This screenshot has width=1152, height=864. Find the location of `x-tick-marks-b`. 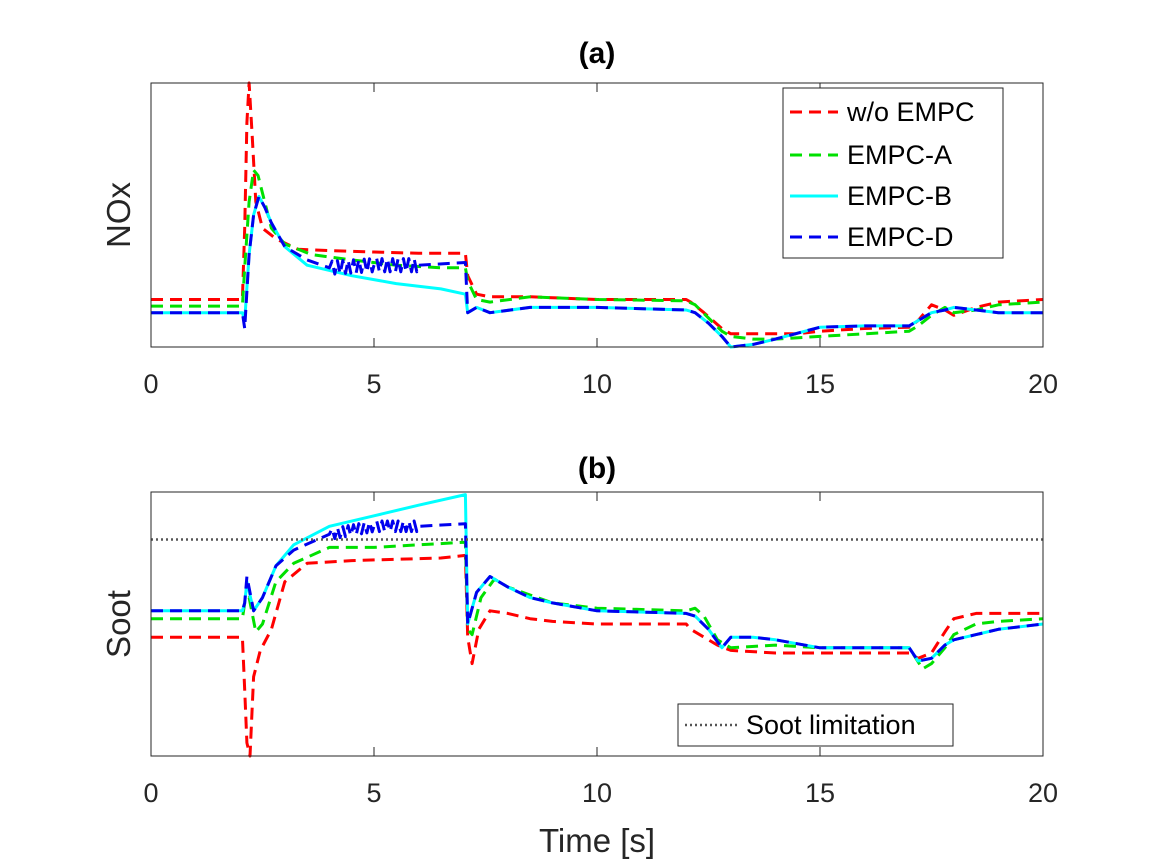

x-tick-marks-b is located at coordinates (597, 624).